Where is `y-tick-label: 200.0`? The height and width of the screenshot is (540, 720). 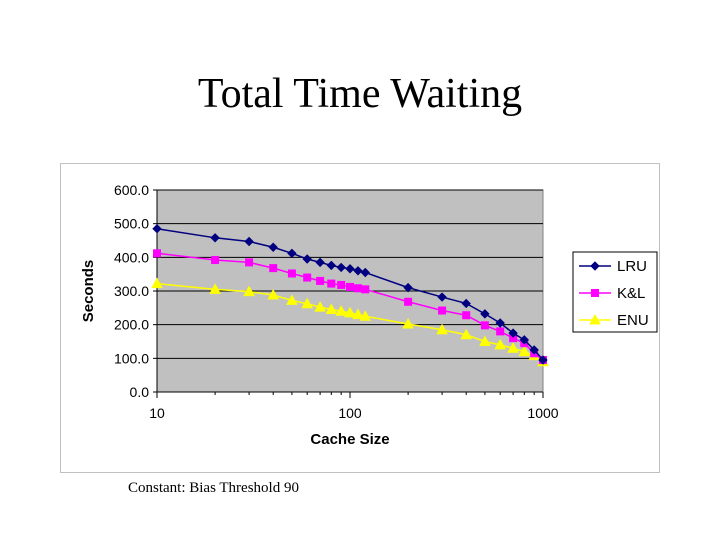
y-tick-label: 200.0 is located at coordinates (131, 325).